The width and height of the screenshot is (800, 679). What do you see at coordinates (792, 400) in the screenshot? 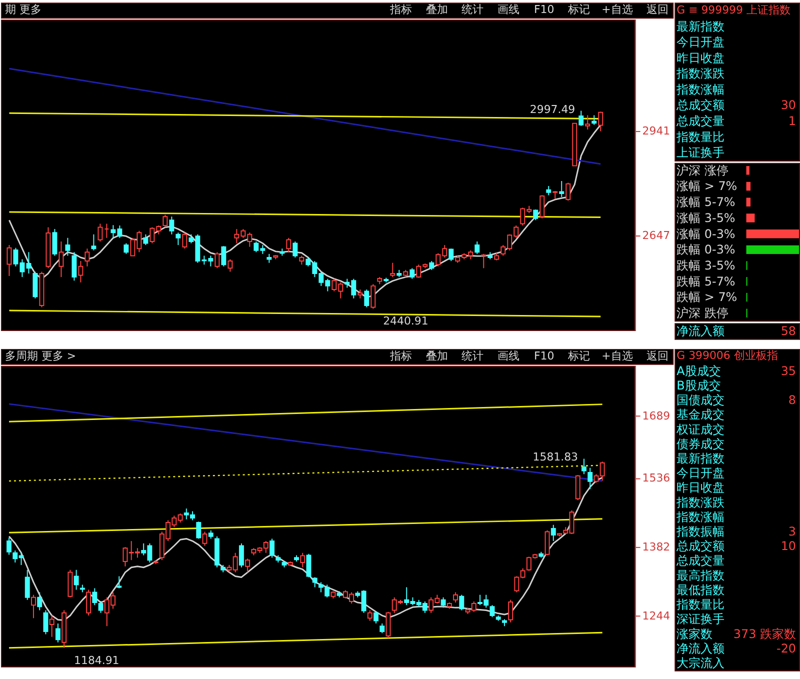
I see `text: 8` at bounding box center [792, 400].